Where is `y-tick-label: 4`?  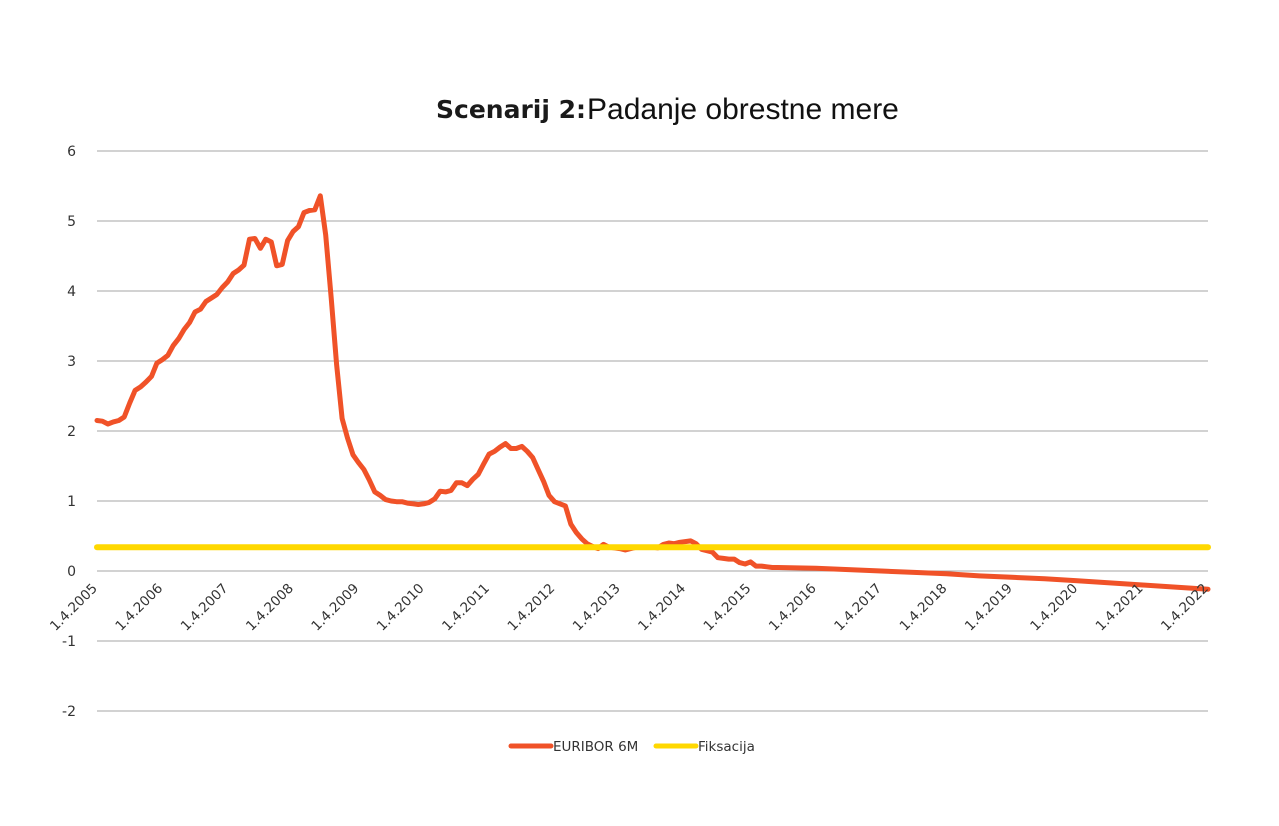 y-tick-label: 4 is located at coordinates (71, 292).